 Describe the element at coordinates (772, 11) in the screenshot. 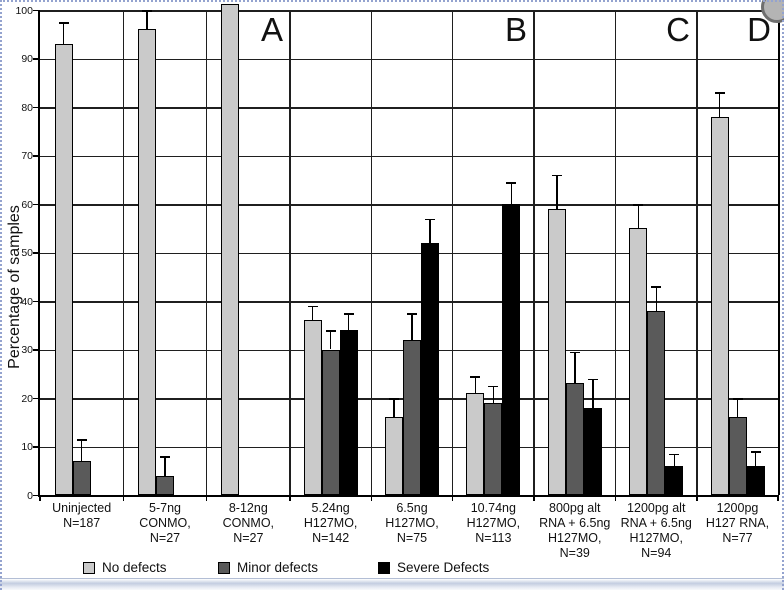

I see `corner-circle-artifact` at that location.